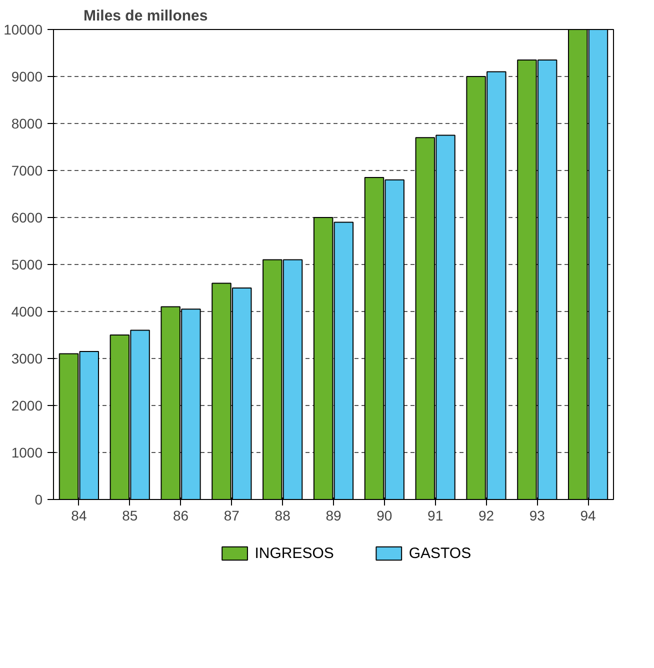 This screenshot has height=668, width=654. What do you see at coordinates (334, 516) in the screenshot?
I see `x-tick-label: 89` at bounding box center [334, 516].